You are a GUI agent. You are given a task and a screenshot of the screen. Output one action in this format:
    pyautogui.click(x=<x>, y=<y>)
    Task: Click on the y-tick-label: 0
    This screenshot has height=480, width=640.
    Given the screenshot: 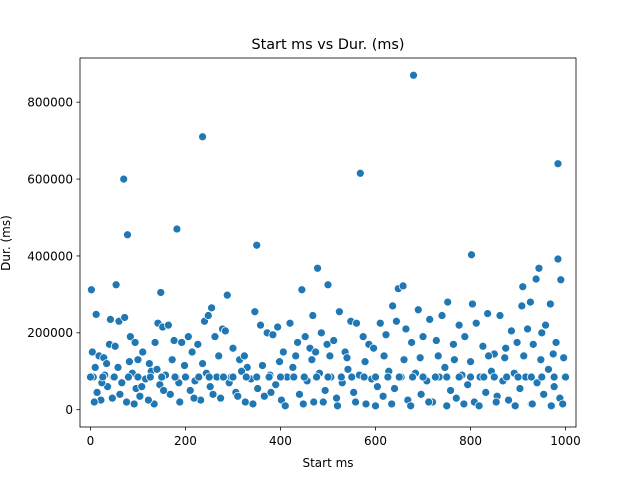 What is the action you would take?
    pyautogui.click(x=69, y=410)
    